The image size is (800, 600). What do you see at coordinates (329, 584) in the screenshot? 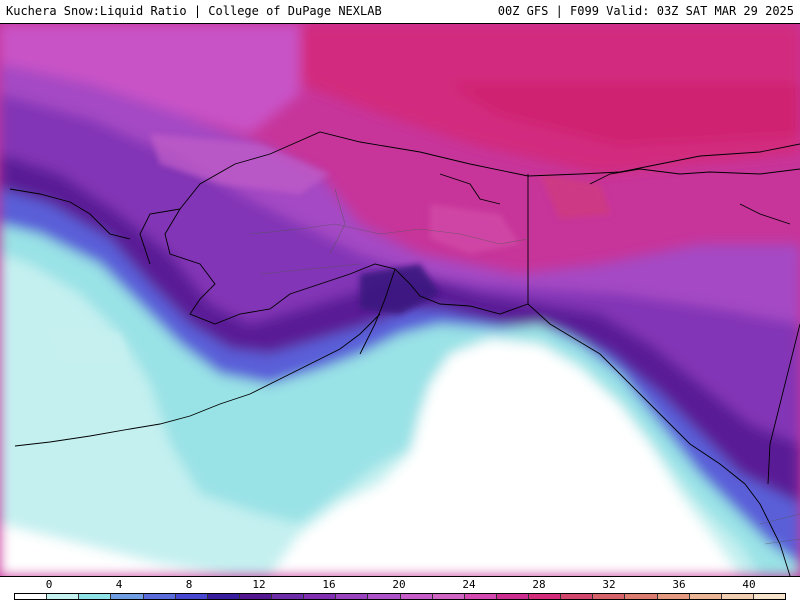
I see `colorbar-tick-label: 16` at bounding box center [329, 584].